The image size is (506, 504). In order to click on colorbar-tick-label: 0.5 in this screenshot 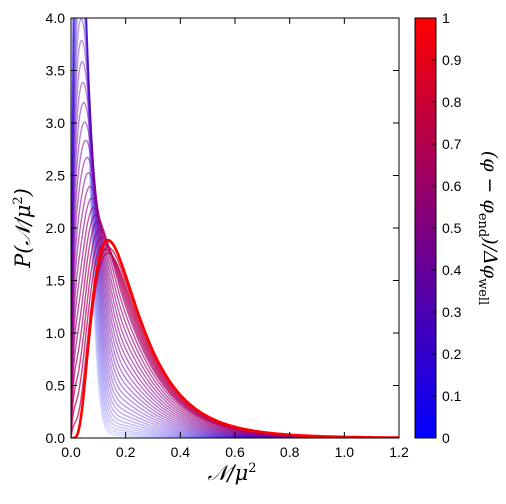, I will do `click(452, 228)`.